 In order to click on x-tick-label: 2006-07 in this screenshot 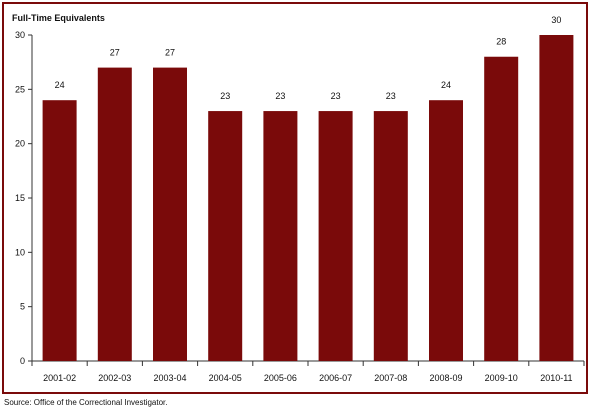, I will do `click(335, 378)`.